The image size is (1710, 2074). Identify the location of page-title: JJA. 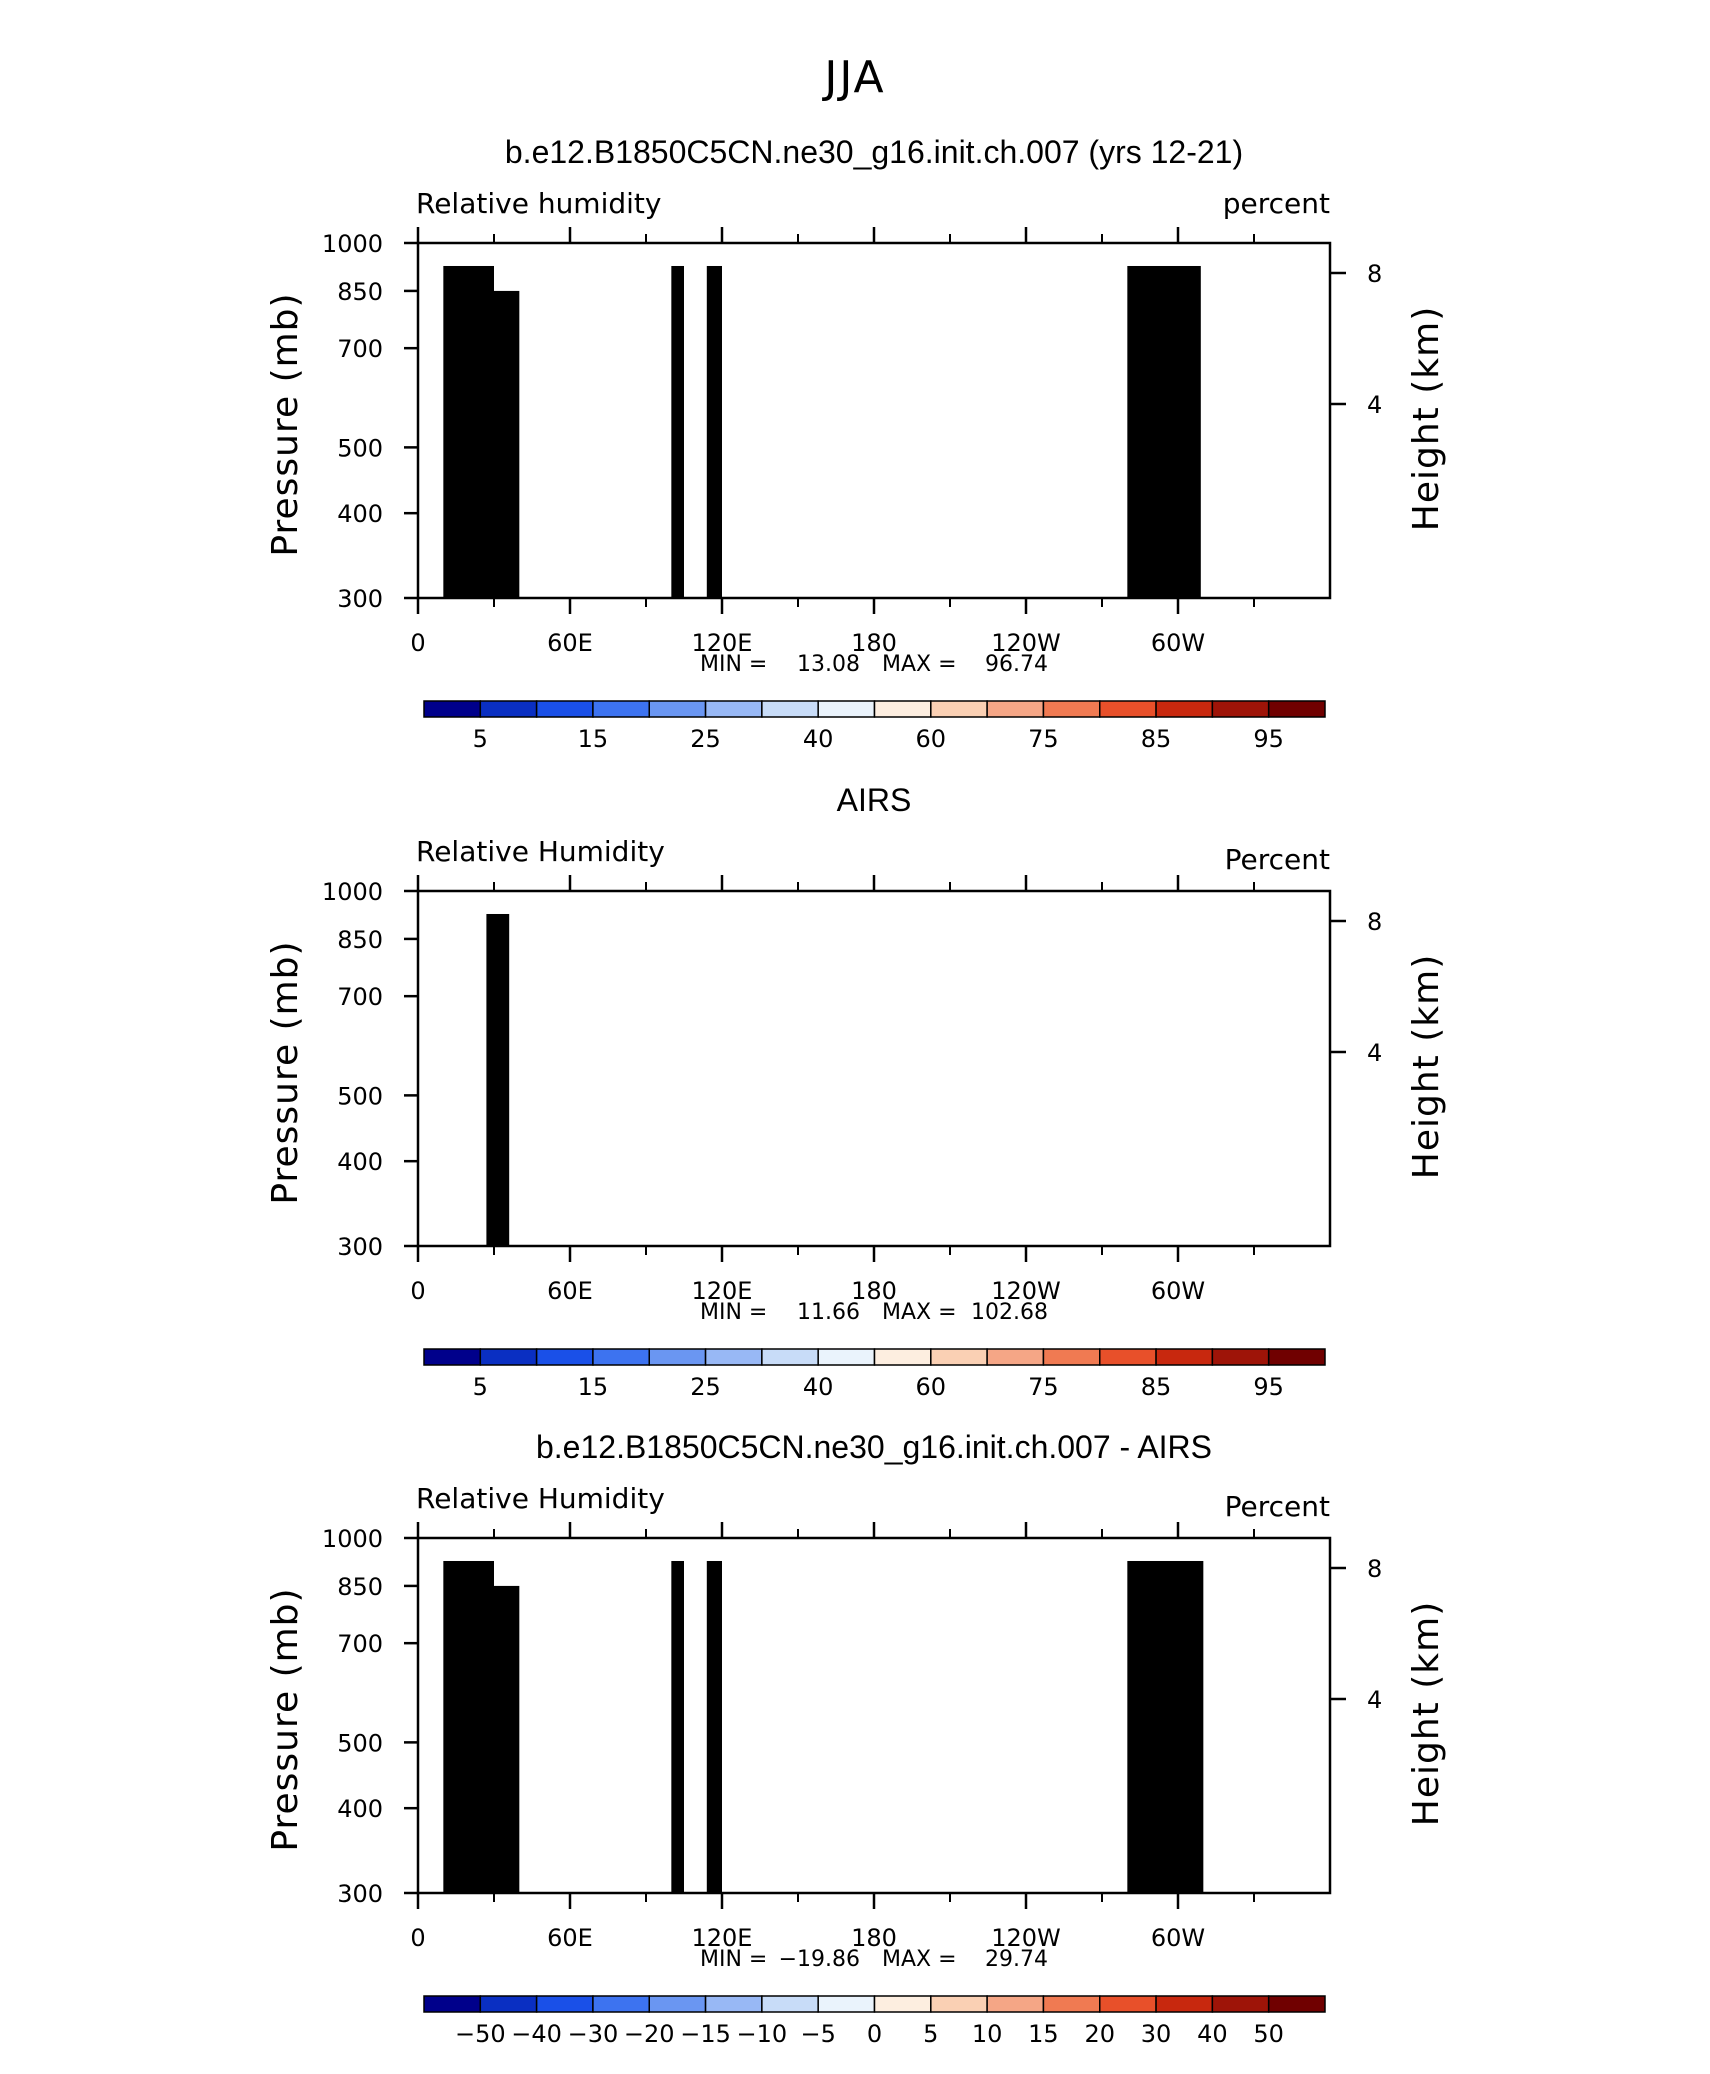
(853, 77).